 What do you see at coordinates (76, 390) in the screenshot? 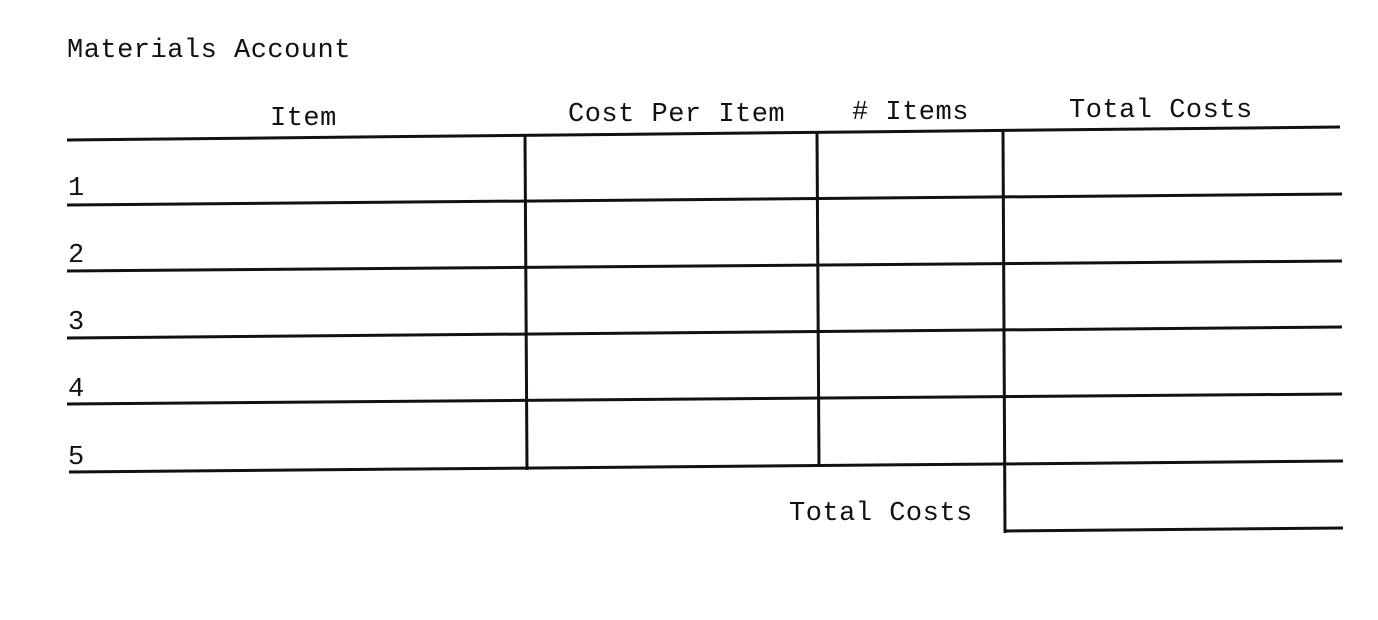
I see `row-number: 4` at bounding box center [76, 390].